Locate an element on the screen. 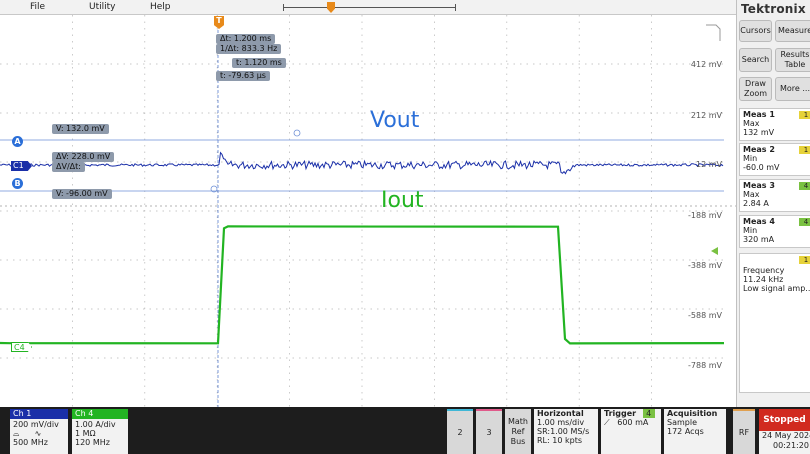 The image size is (810, 454). iout-trace-label: Iout is located at coordinates (402, 200).